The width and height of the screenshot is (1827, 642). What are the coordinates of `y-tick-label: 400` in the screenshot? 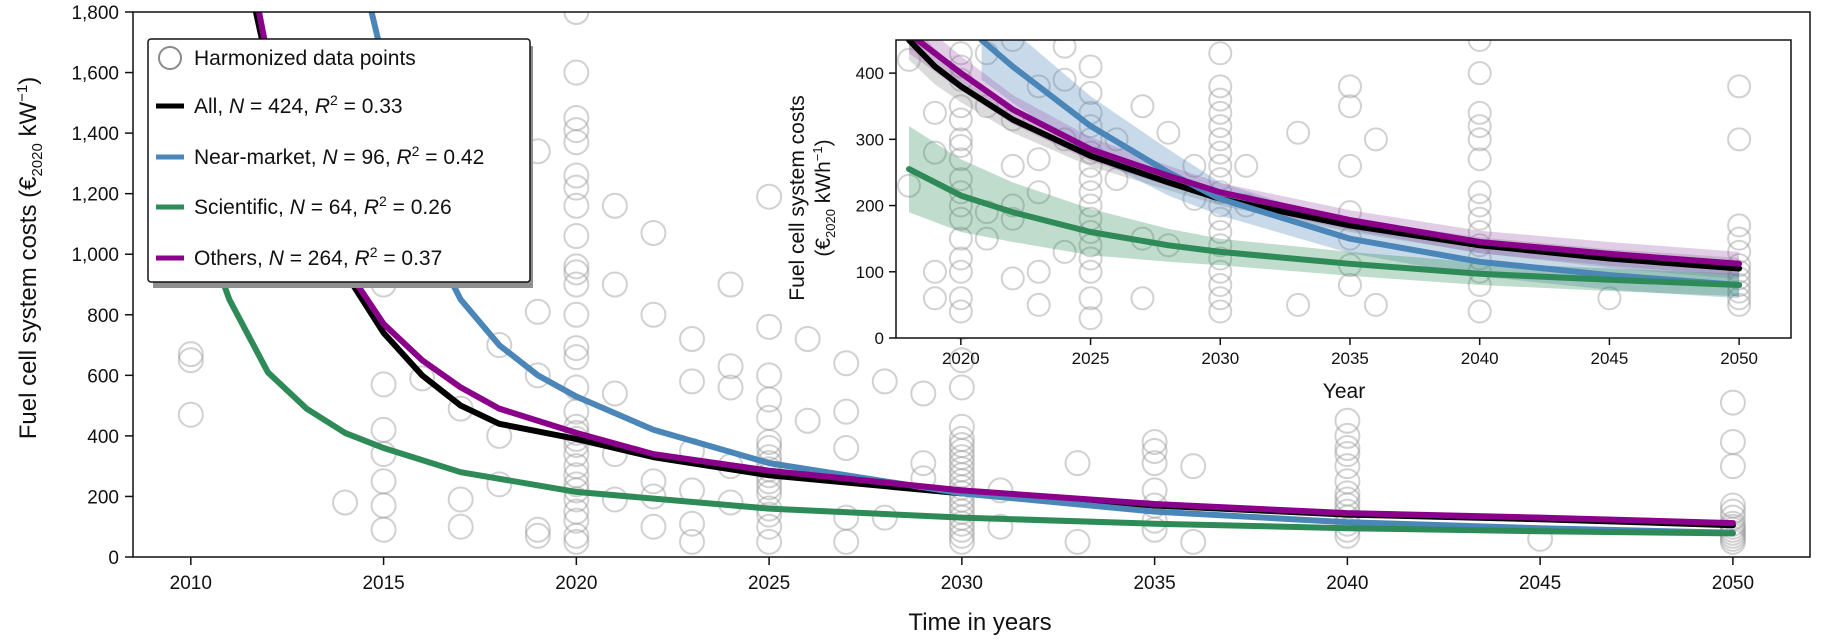 It's located at (103, 437).